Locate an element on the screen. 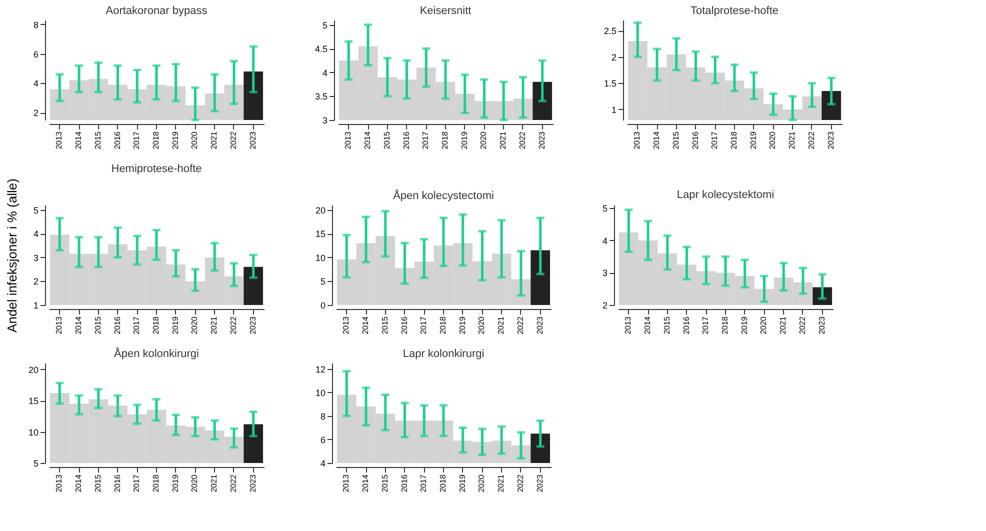 This screenshot has width=986, height=531. chart-title: Lapr kolecystektomi is located at coordinates (725, 195).